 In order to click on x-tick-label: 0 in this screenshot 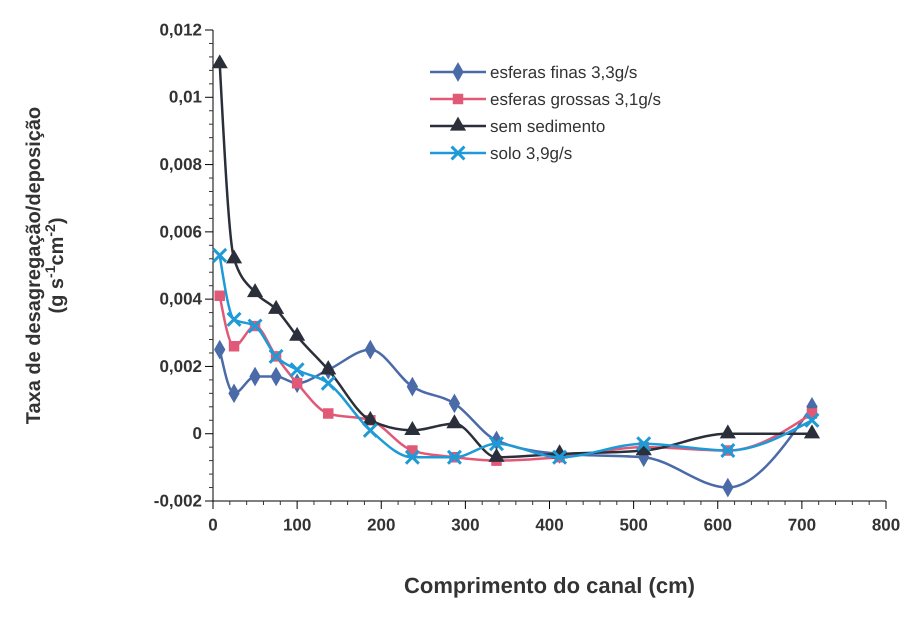, I will do `click(213, 525)`.